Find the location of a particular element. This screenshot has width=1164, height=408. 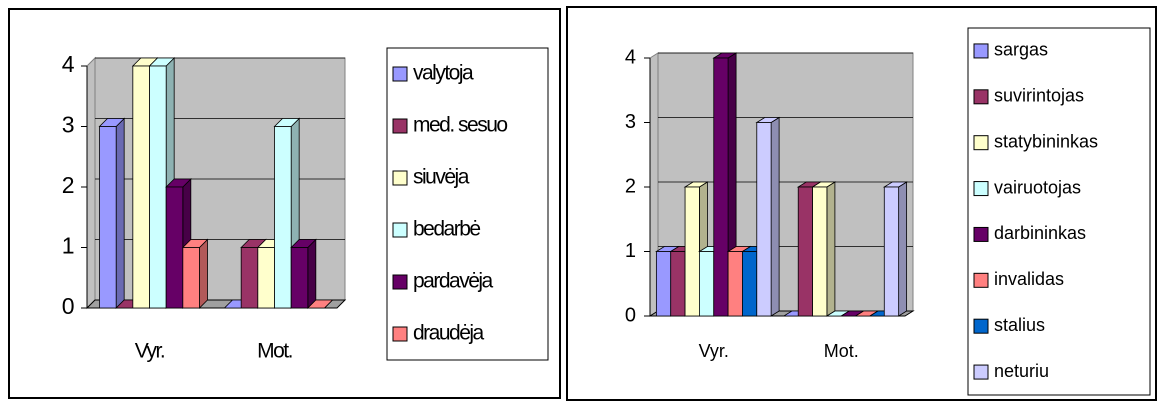

legend-label: neturiu is located at coordinates (1021, 371).